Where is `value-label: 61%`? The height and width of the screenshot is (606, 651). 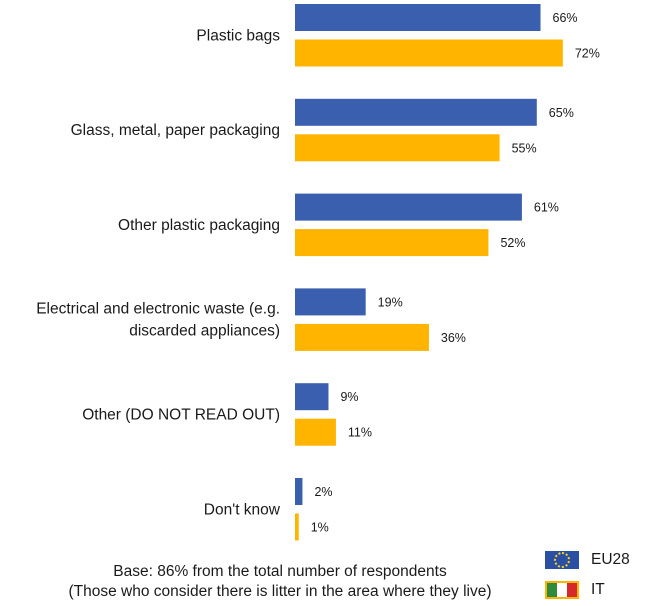
value-label: 61% is located at coordinates (546, 208).